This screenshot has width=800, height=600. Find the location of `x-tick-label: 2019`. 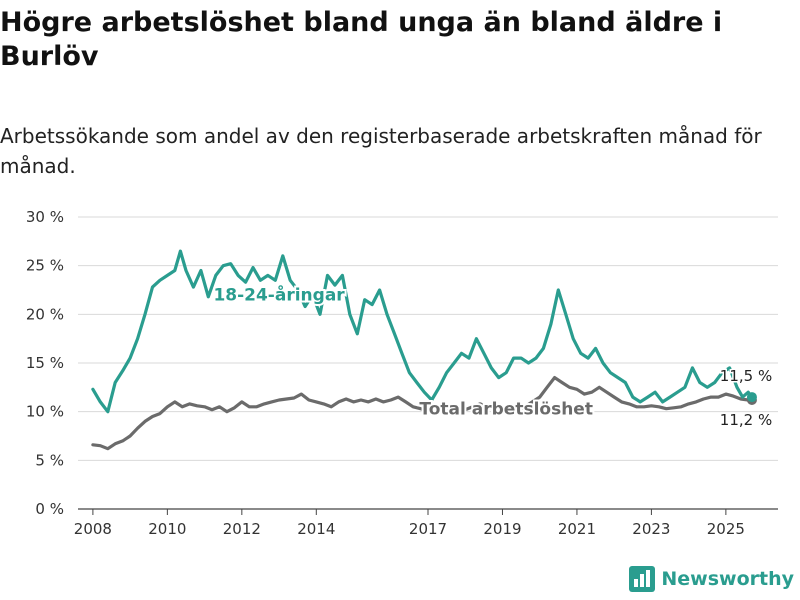

x-tick-label: 2019 is located at coordinates (502, 529).